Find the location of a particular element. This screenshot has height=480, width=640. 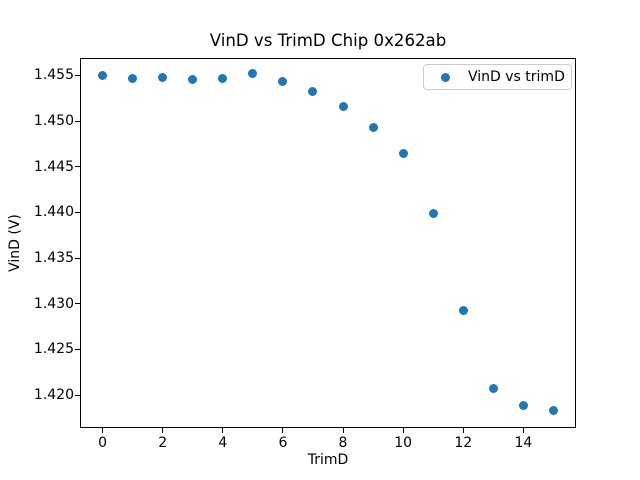

legend: VinD vs trimD is located at coordinates (497, 77).